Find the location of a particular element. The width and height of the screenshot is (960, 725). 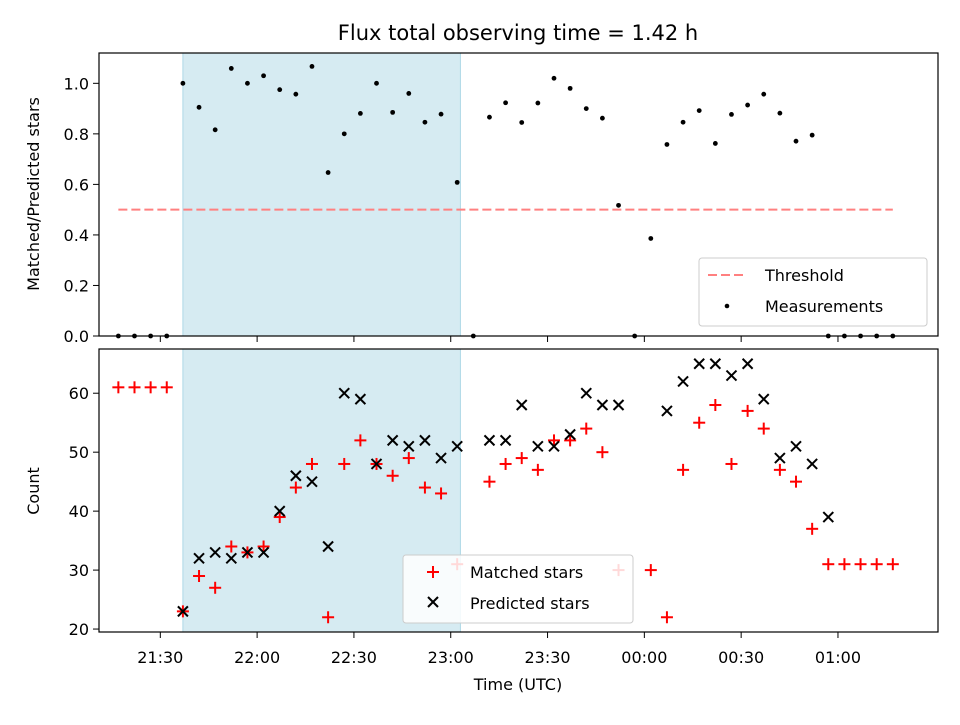

ratio-y-ticks: 0.0 0.2 0.4 0.6 0.8 1.0 is located at coordinates (81, 210).